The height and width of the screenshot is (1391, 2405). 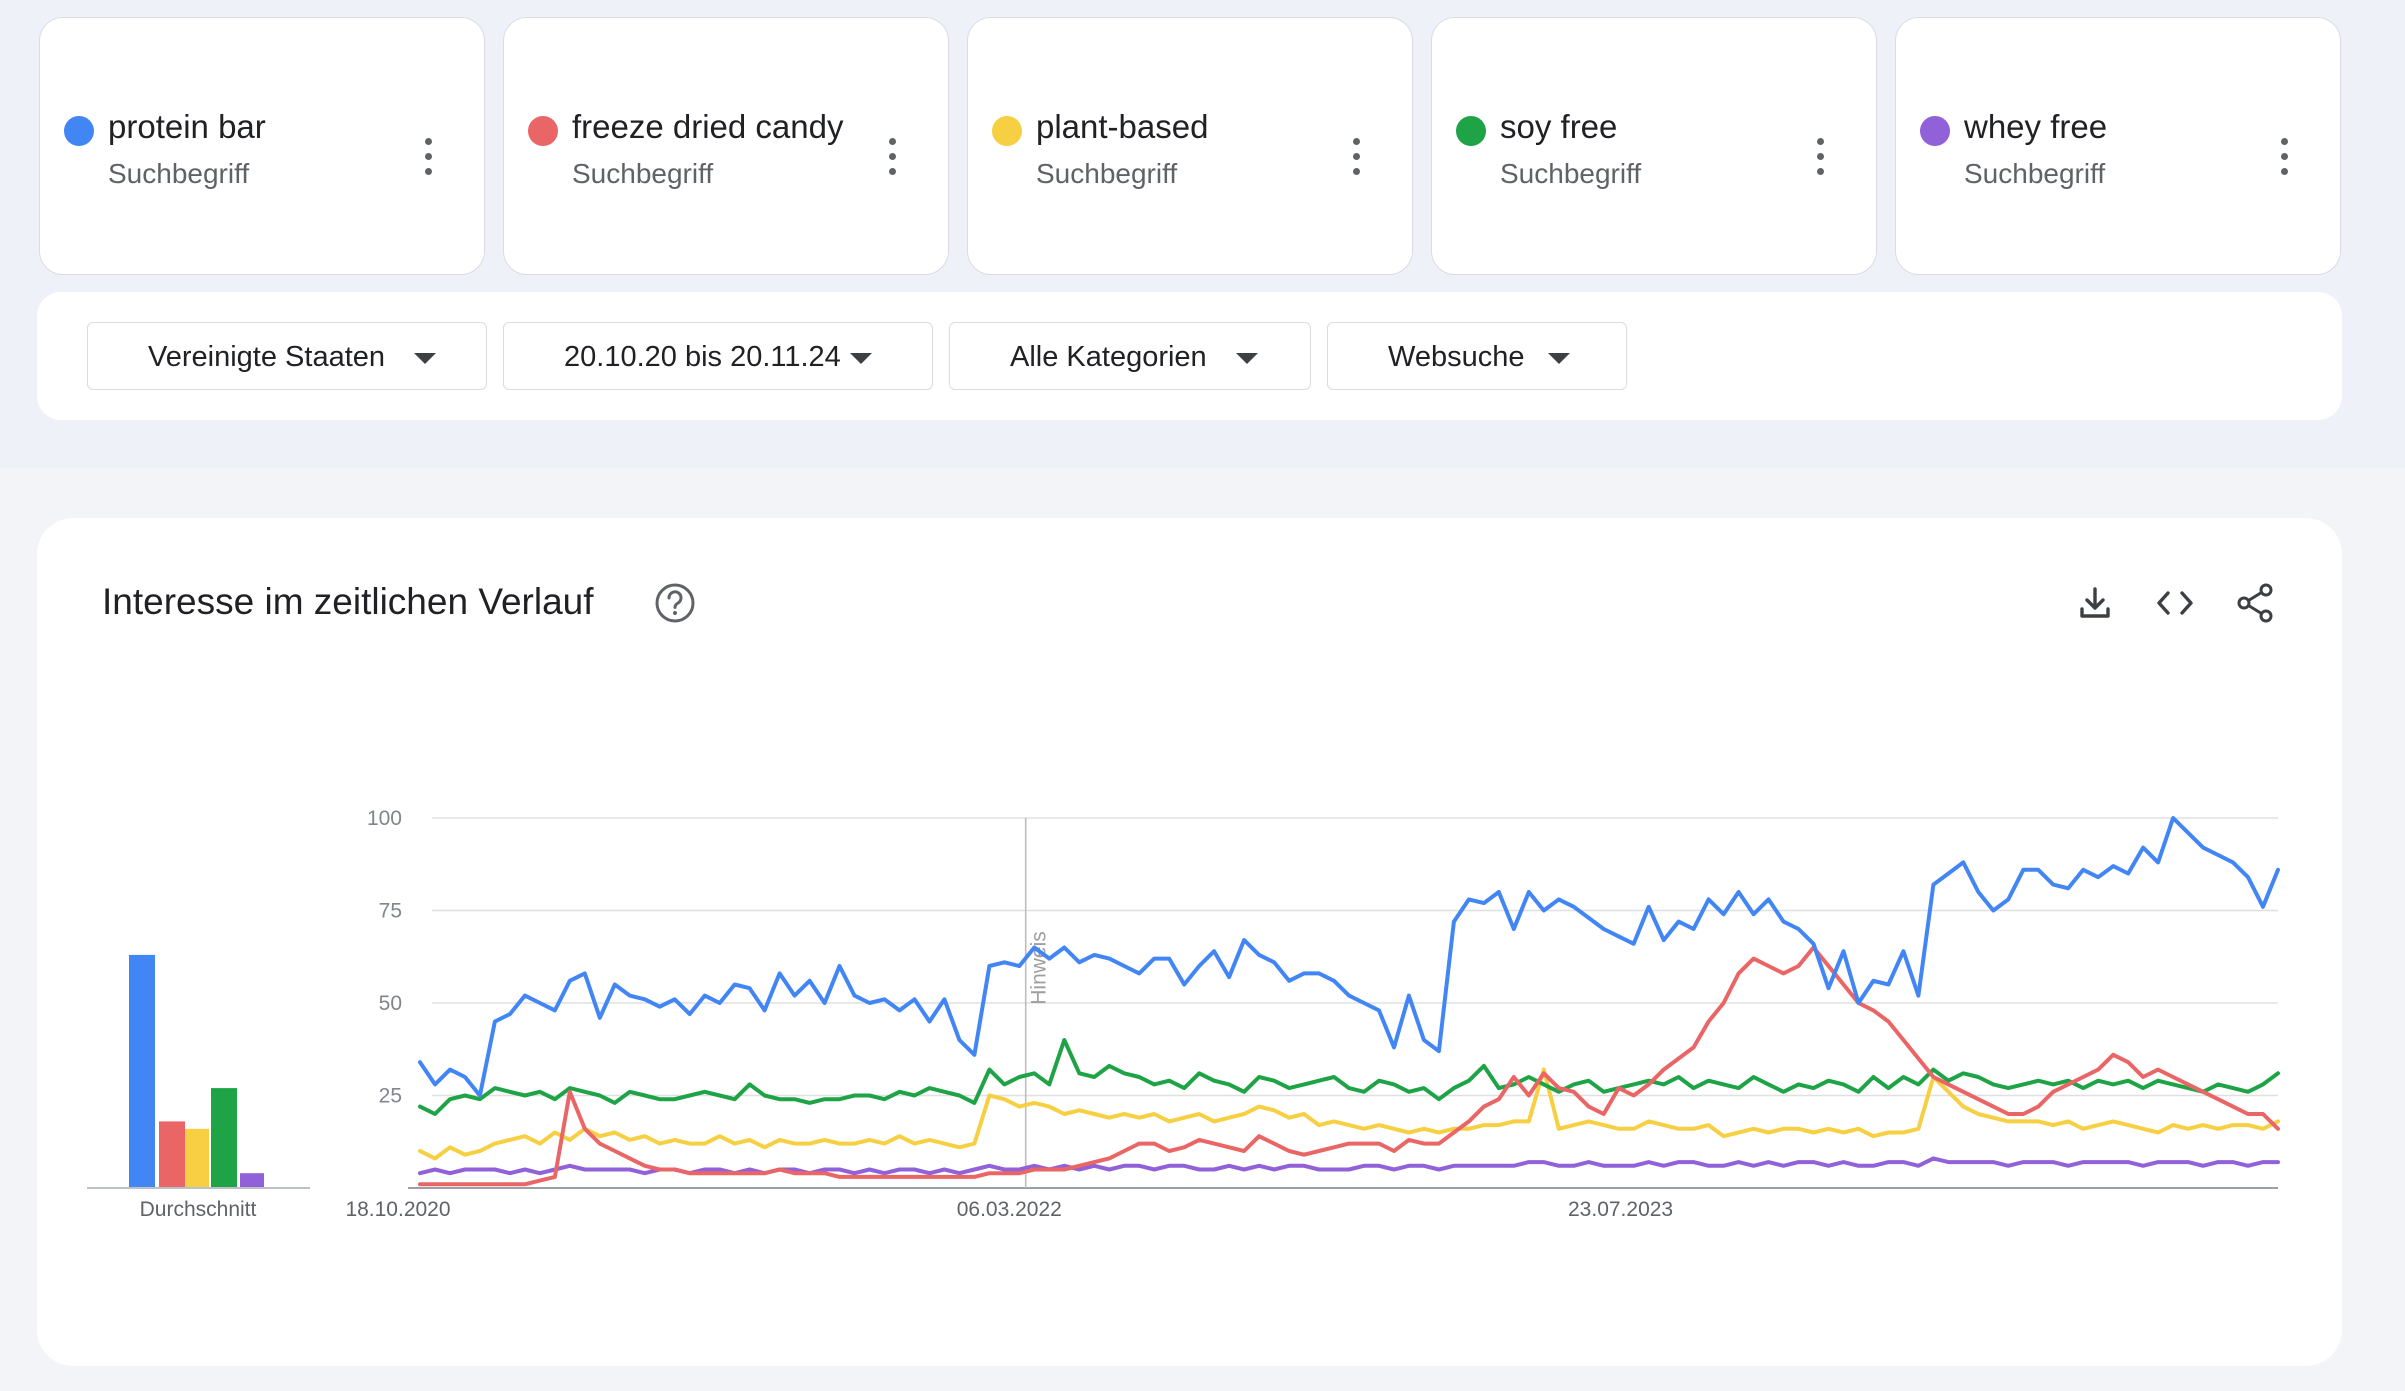 I want to click on y-tick-label: 100, so click(x=384, y=818).